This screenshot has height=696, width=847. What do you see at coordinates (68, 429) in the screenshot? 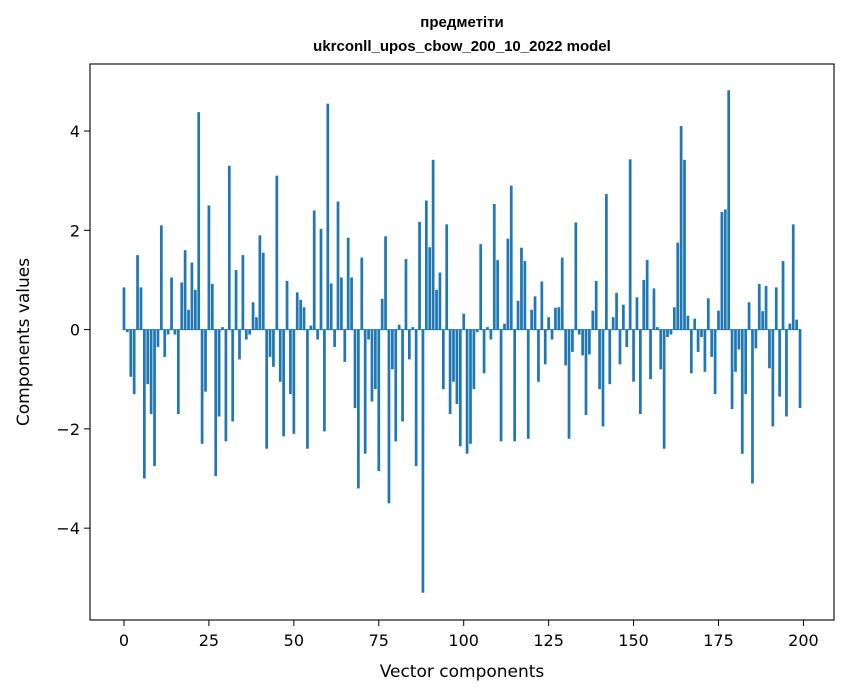
I see `y-tick-label: −2` at bounding box center [68, 429].